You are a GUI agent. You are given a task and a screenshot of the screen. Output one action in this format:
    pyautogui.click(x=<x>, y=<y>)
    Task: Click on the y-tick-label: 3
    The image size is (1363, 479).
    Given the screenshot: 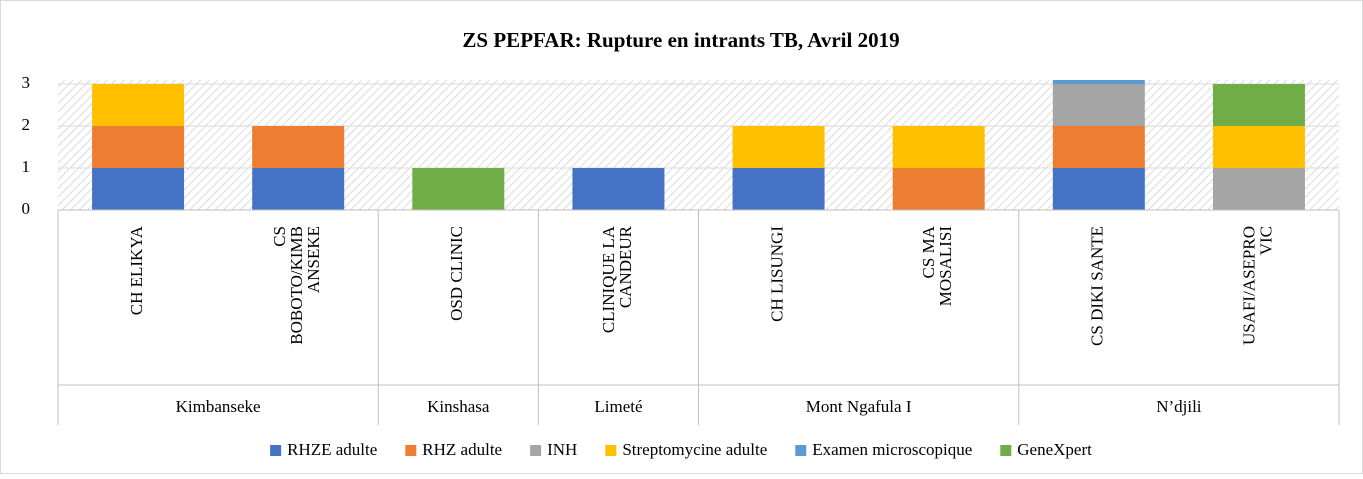 What is the action you would take?
    pyautogui.click(x=26, y=82)
    